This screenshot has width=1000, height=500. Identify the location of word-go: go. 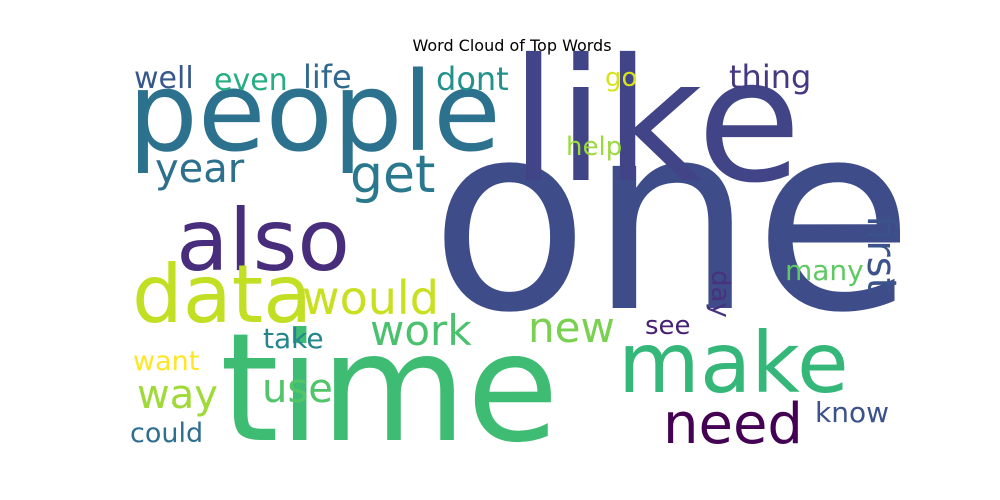
(621, 78).